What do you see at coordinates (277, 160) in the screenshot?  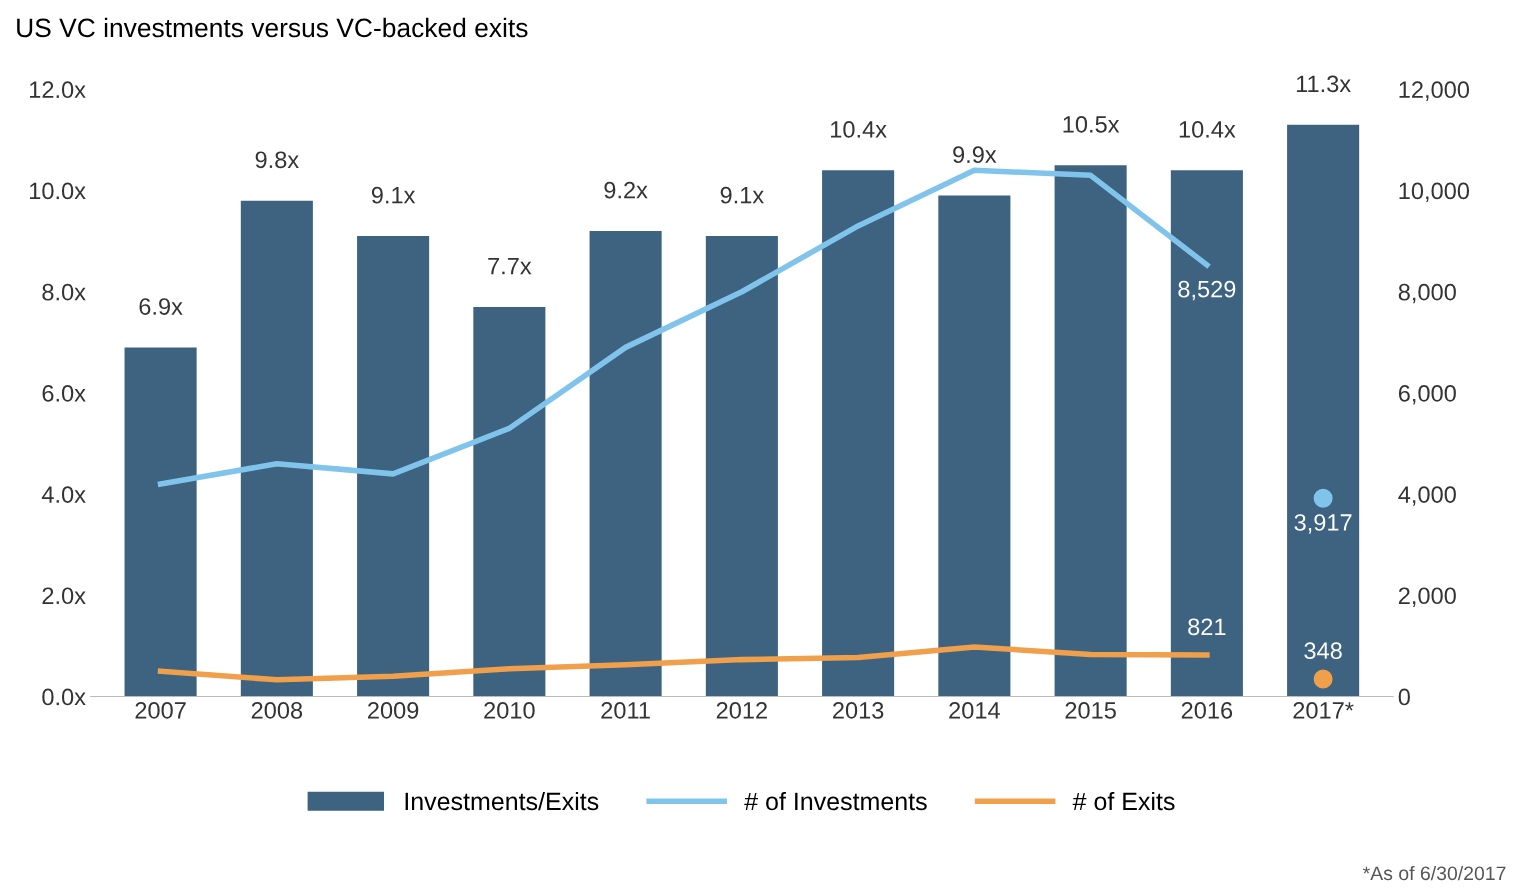 I see `data-label: 9.8x` at bounding box center [277, 160].